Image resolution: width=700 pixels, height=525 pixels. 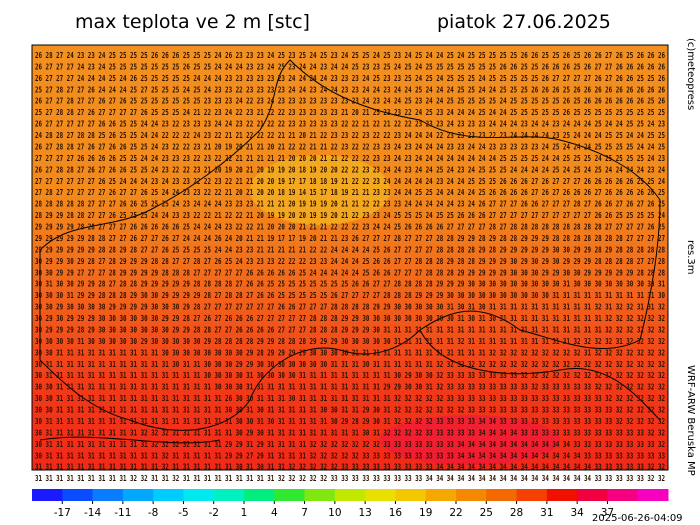 What do you see at coordinates (183, 513) in the screenshot?
I see `colorbar-label: -5` at bounding box center [183, 513].